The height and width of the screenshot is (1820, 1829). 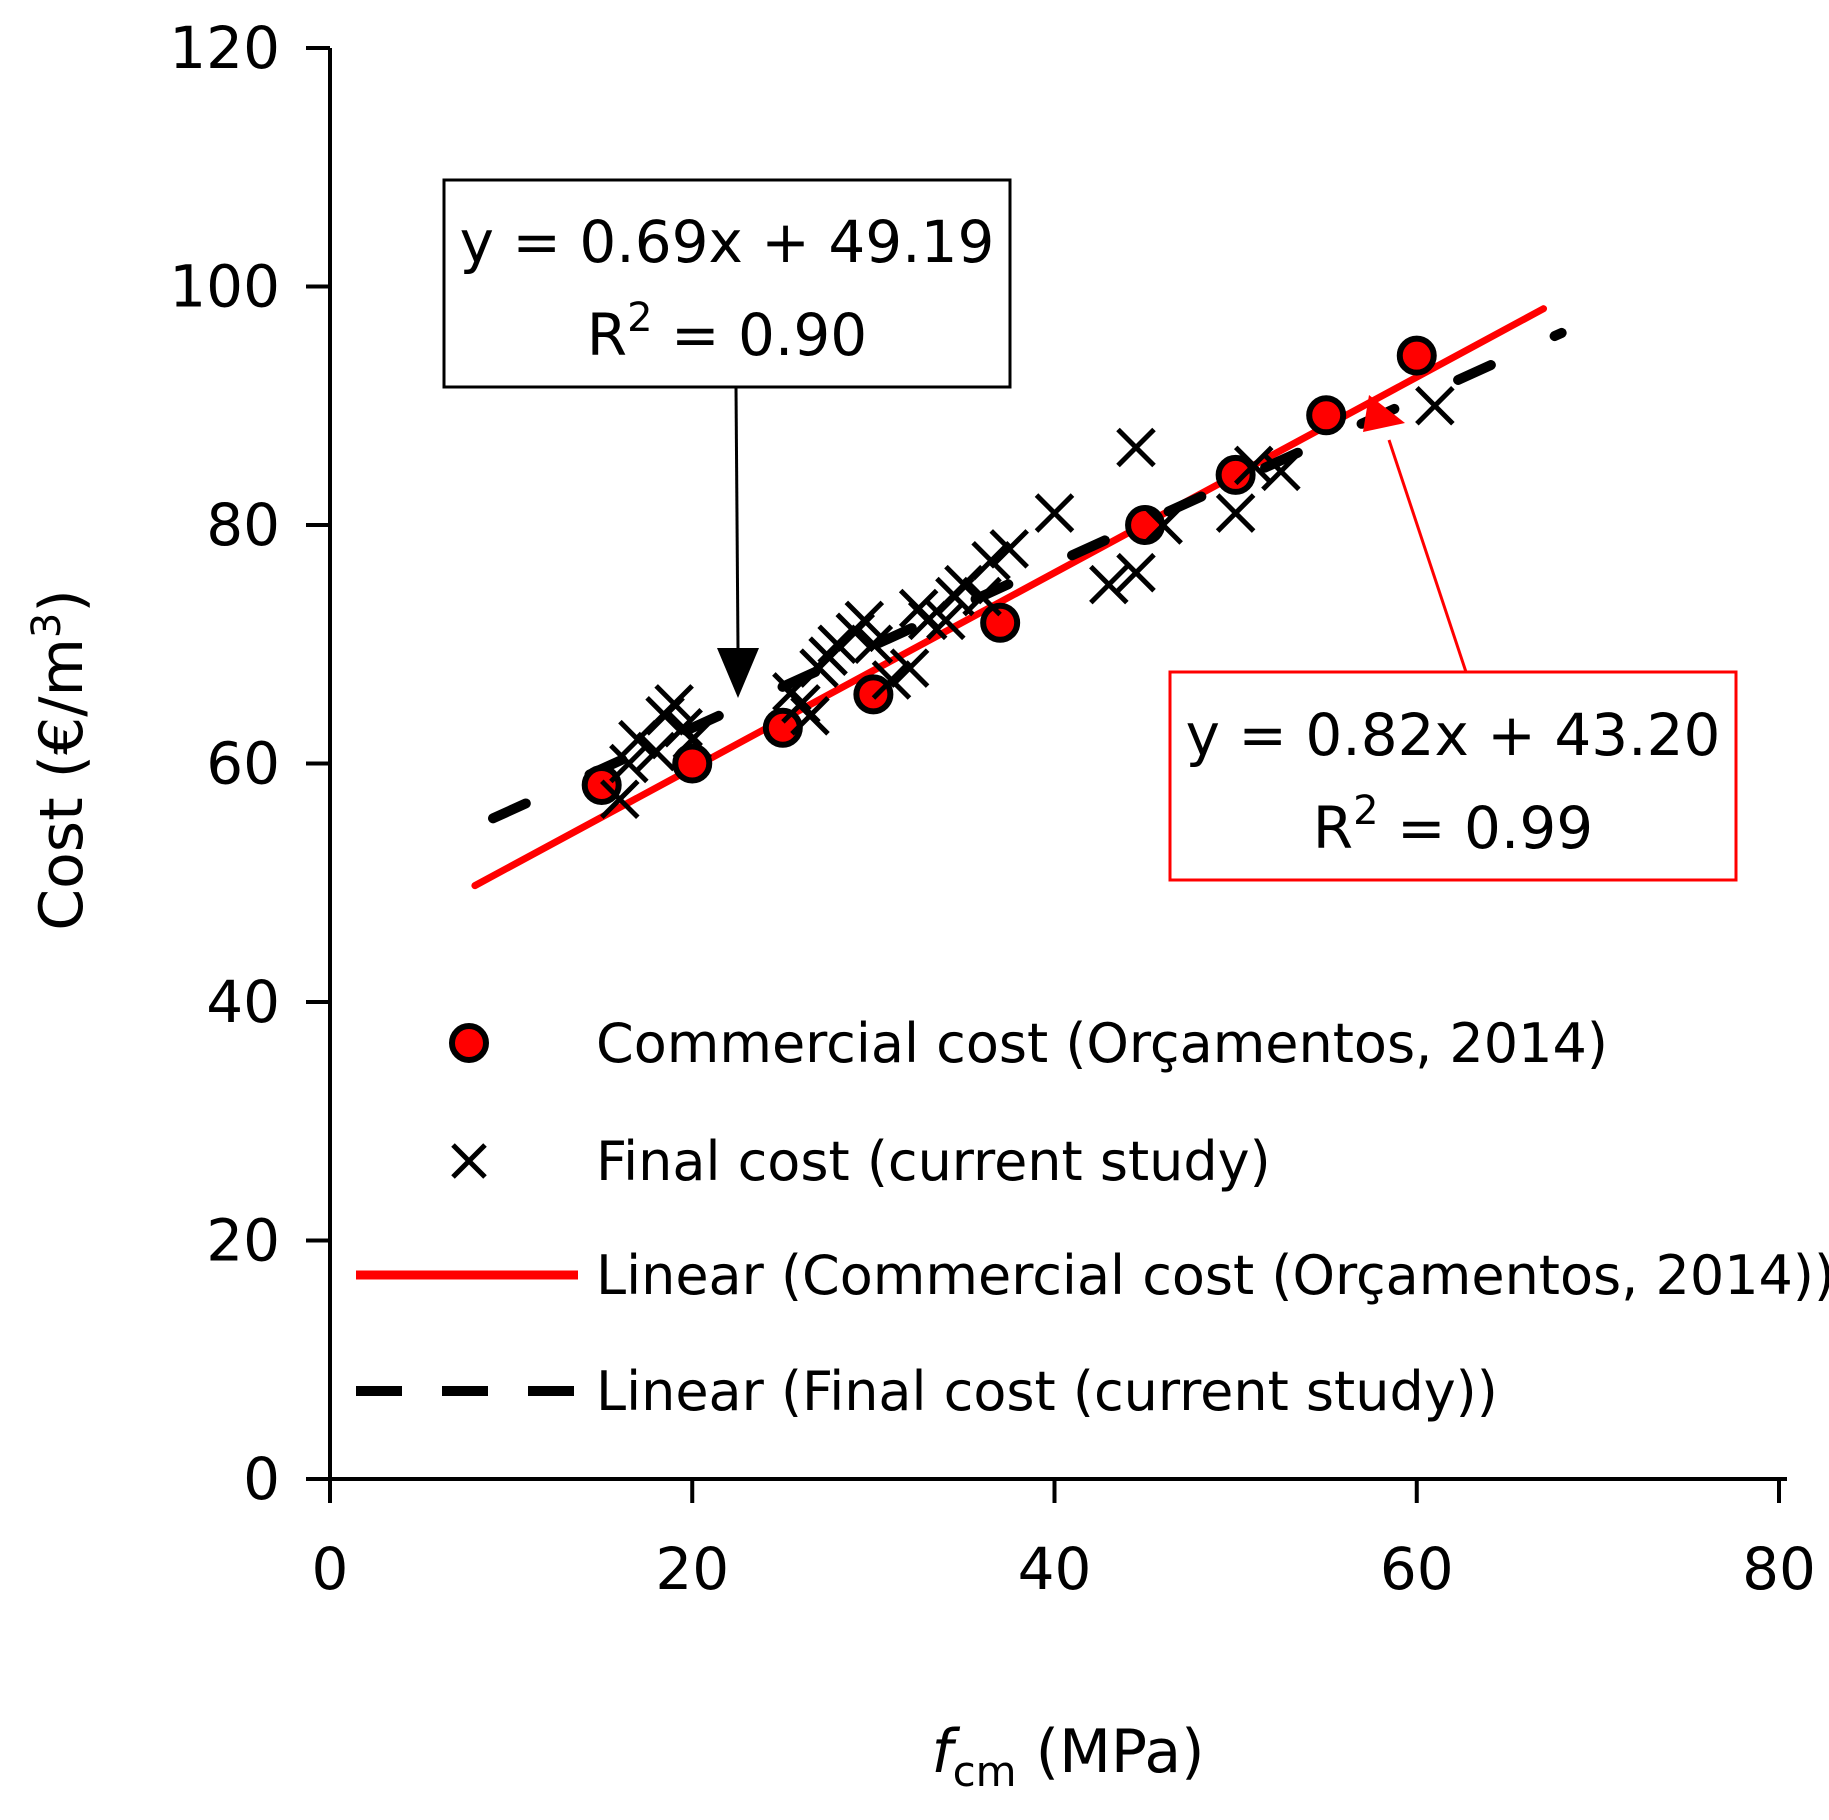 What do you see at coordinates (1047, 1391) in the screenshot?
I see `legend-label-linear-final: Linear (Final cost (current study))` at bounding box center [1047, 1391].